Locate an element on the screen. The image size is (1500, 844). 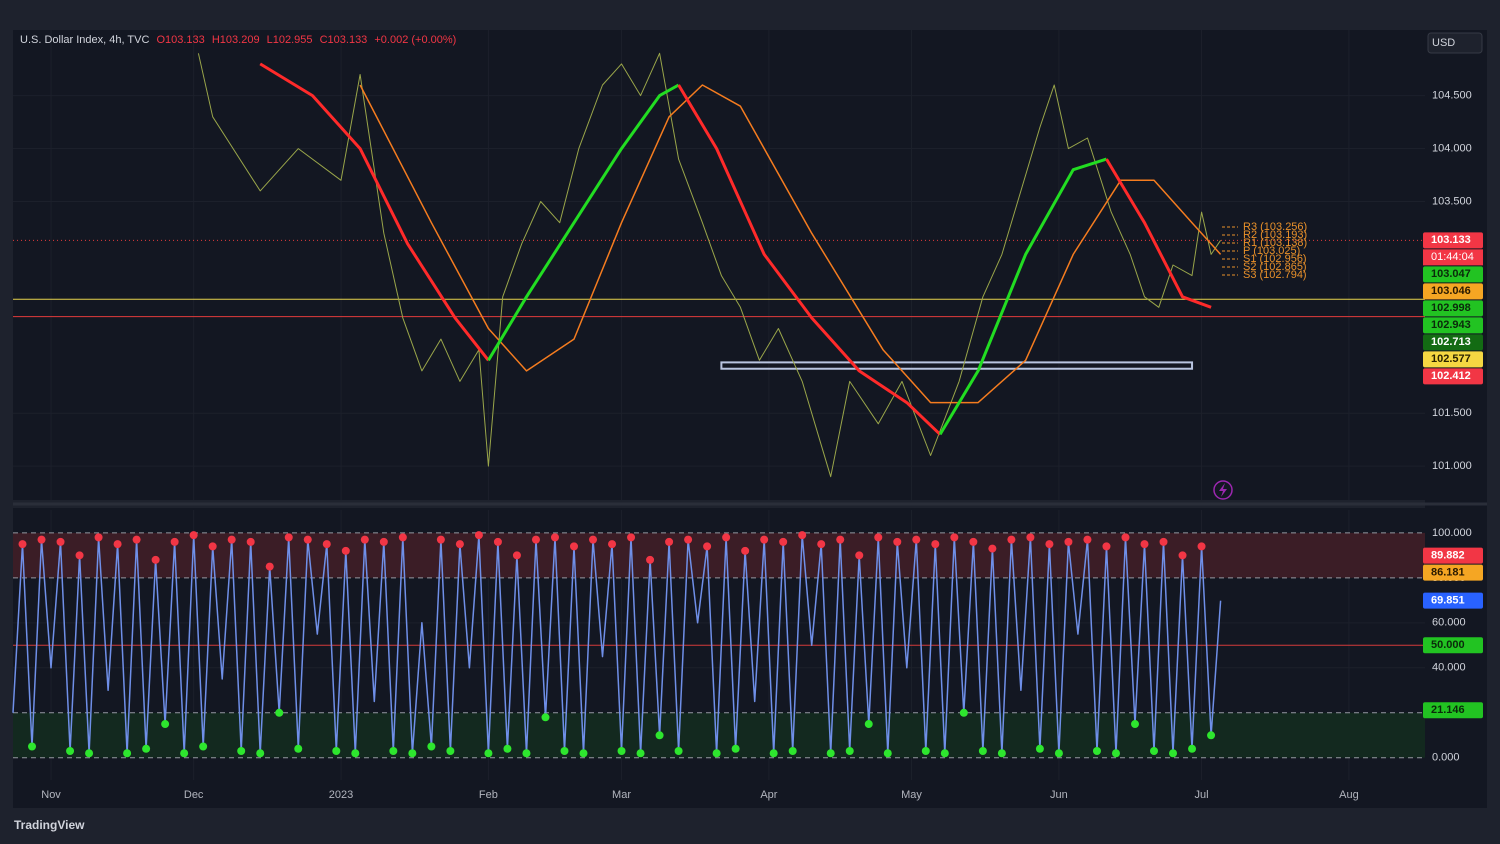
pivot-label: S3 (102.794) is located at coordinates (1275, 275).